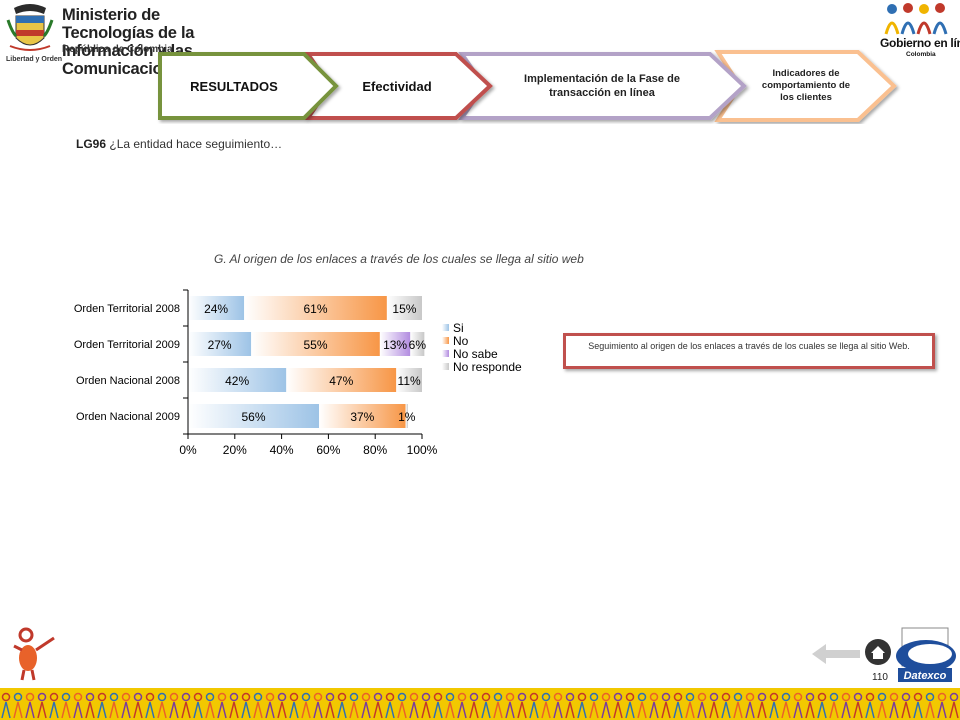  I want to click on legend-label-no-sabe: No sabe, so click(475, 354).